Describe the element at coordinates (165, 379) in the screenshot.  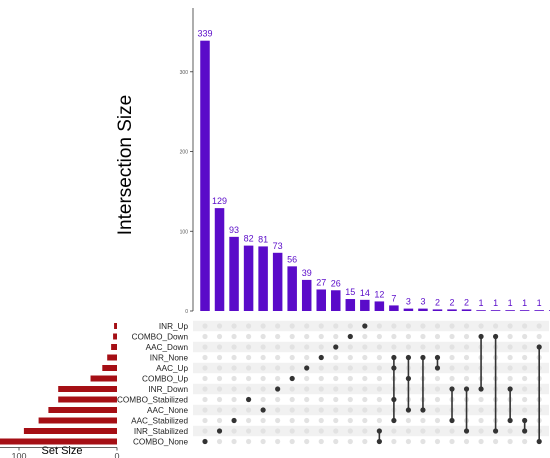
I see `set-name-label: COMBO_Up` at that location.